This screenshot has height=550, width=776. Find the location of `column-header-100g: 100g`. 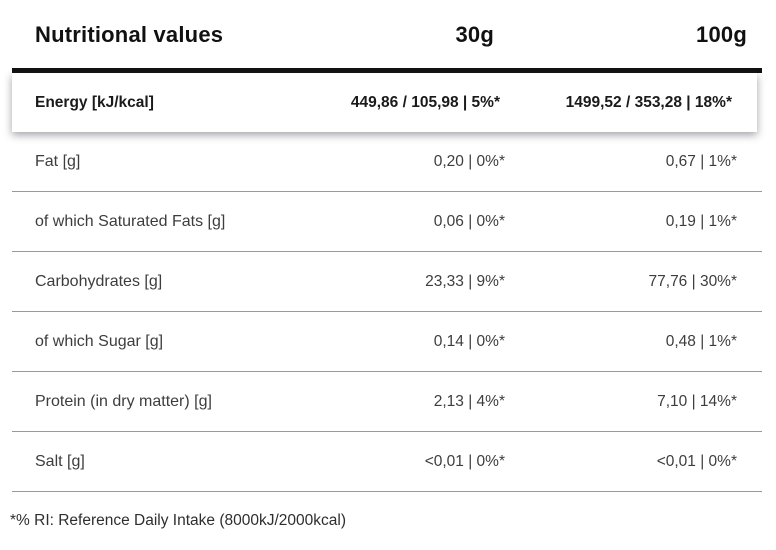

column-header-100g: 100g is located at coordinates (721, 34).